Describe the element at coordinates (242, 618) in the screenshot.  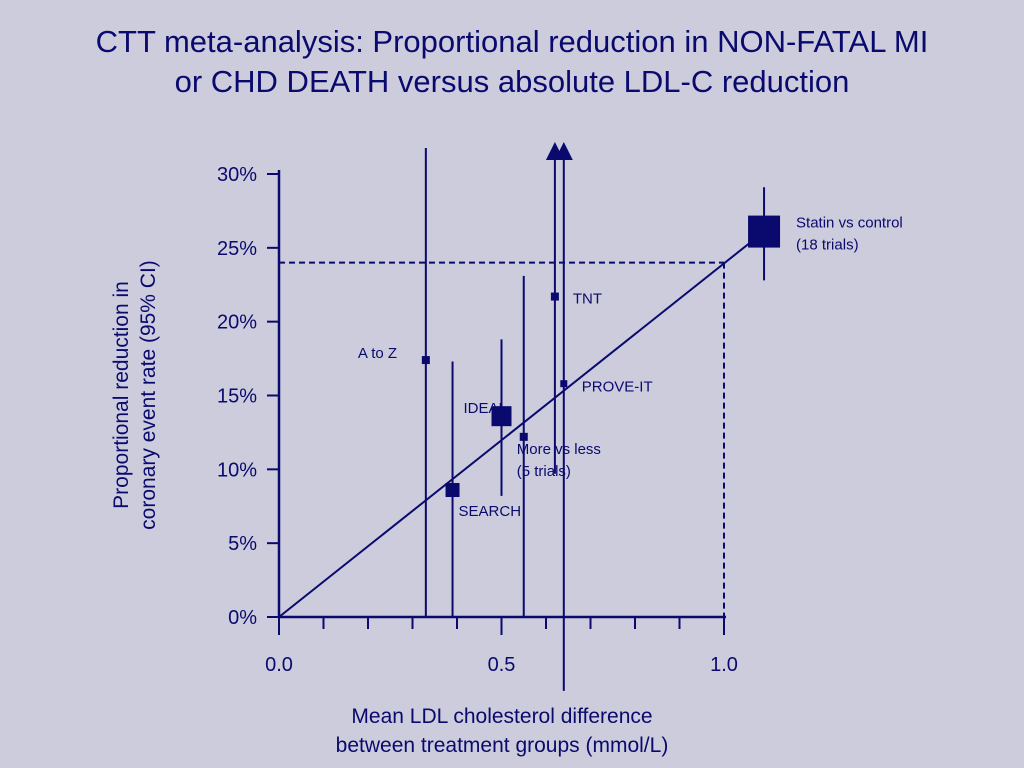
I see `y-tick-label: 0%` at that location.